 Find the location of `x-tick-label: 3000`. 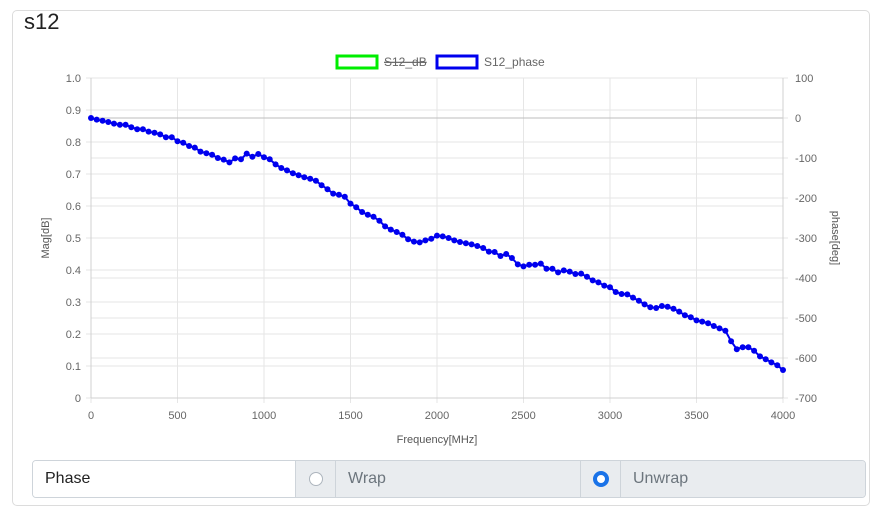

x-tick-label: 3000 is located at coordinates (610, 416).